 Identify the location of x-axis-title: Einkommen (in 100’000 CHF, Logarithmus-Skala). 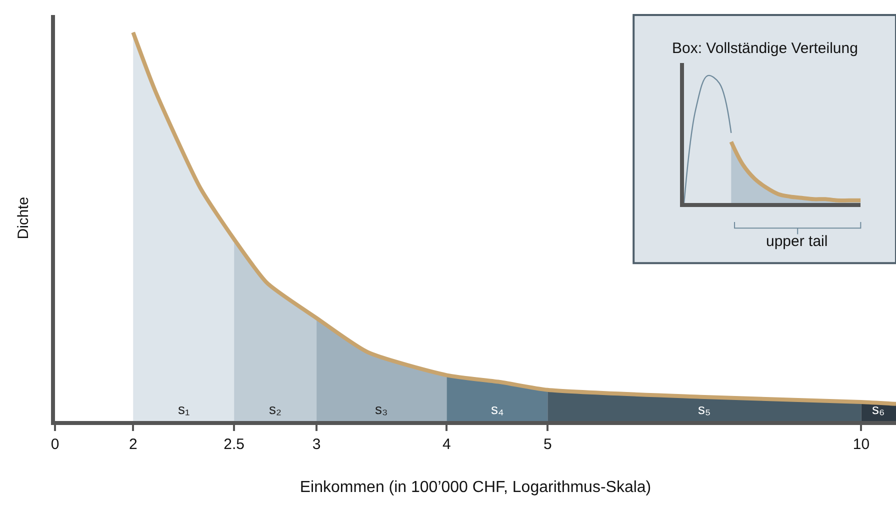
(476, 487).